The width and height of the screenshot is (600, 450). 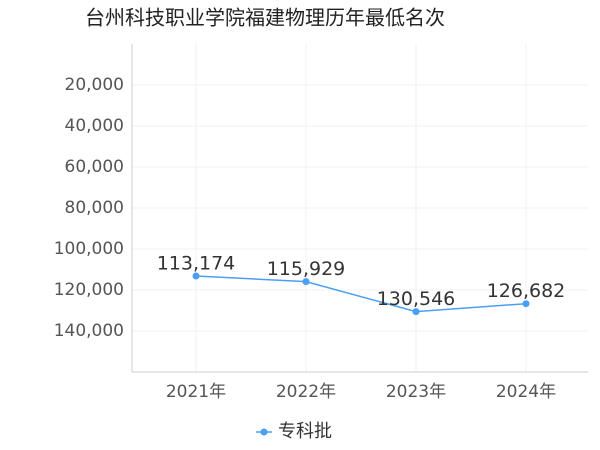 I want to click on legend-marker, so click(x=264, y=432).